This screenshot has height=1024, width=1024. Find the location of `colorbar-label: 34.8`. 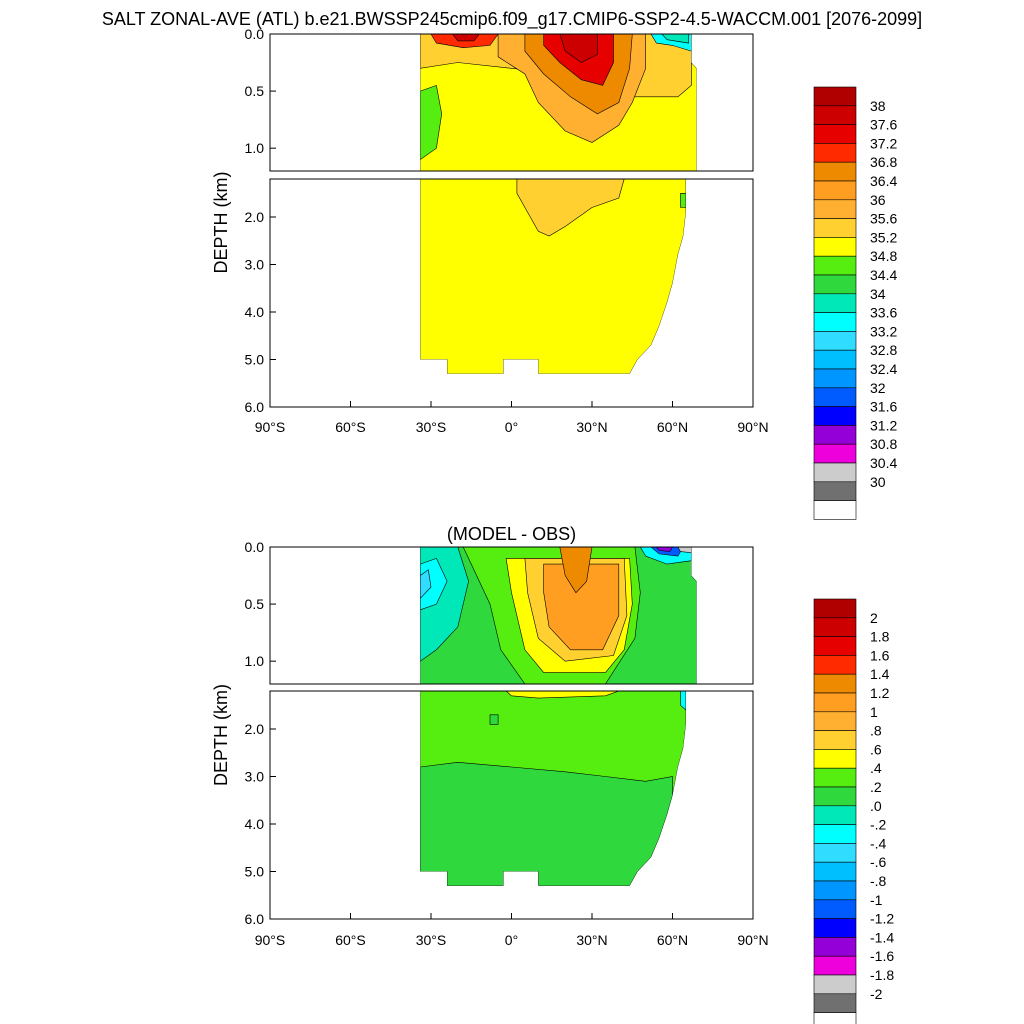

colorbar-label: 34.8 is located at coordinates (883, 256).